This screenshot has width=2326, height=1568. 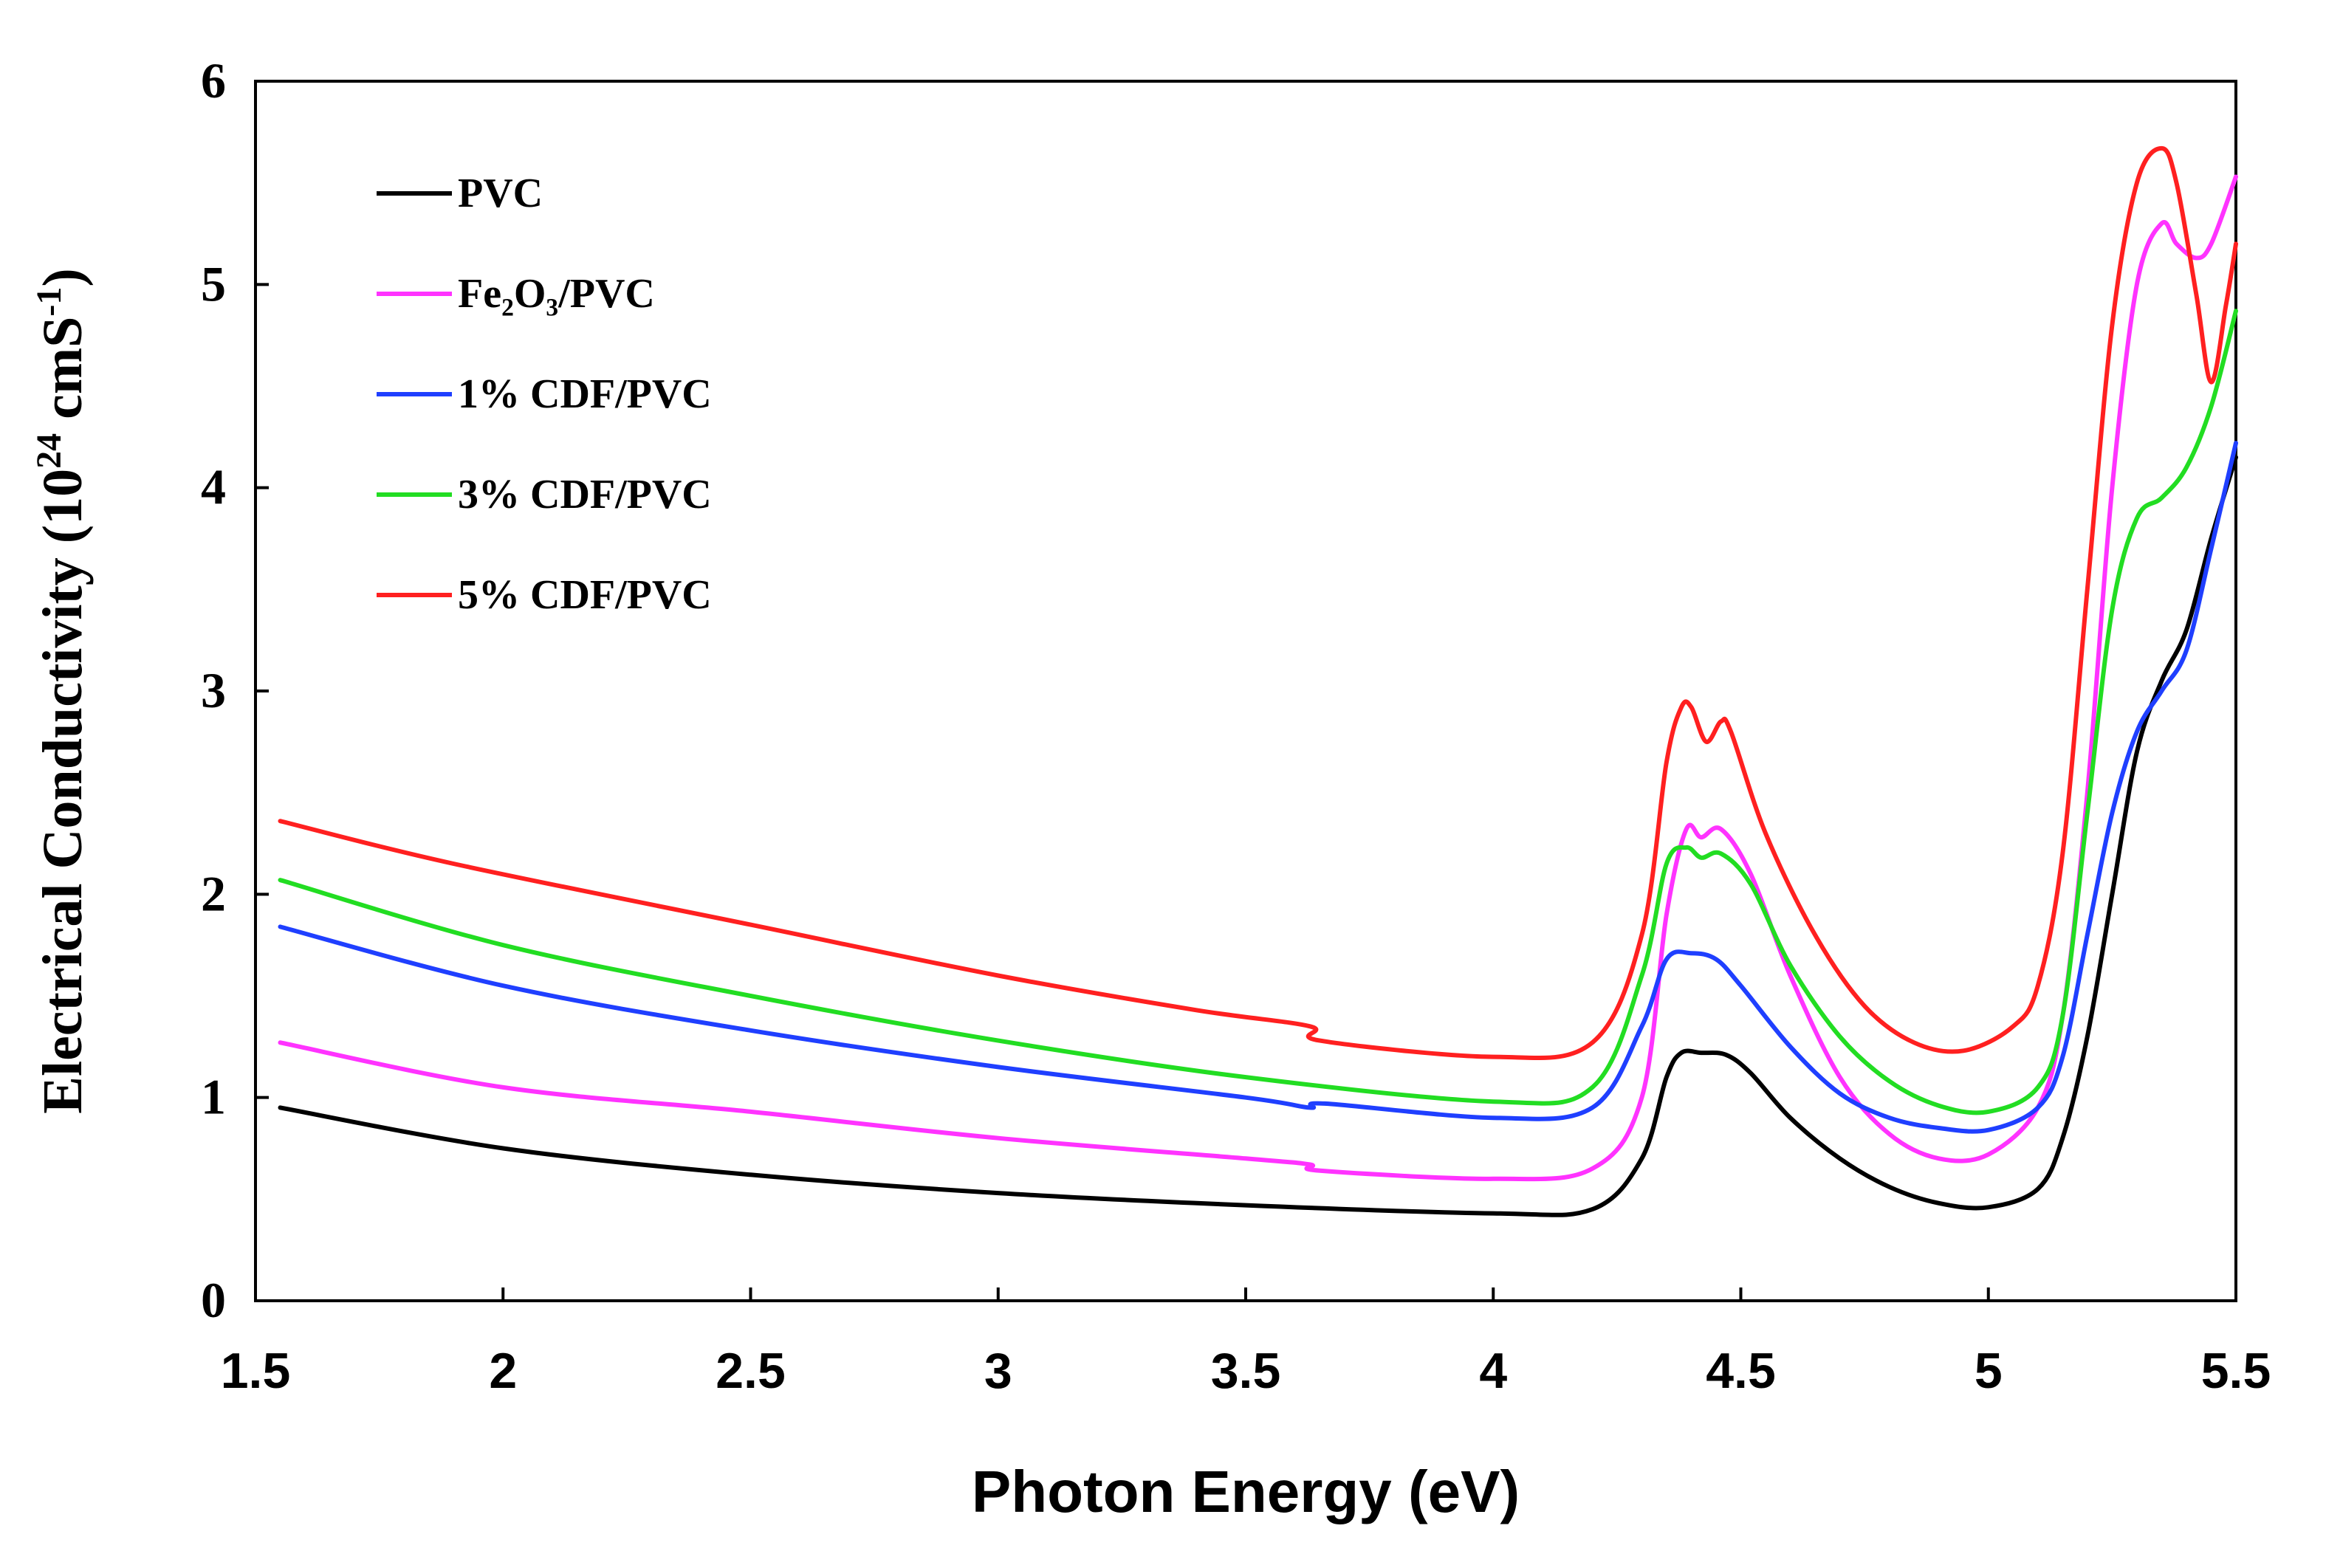 I want to click on x-tick-label: 2, so click(x=503, y=1371).